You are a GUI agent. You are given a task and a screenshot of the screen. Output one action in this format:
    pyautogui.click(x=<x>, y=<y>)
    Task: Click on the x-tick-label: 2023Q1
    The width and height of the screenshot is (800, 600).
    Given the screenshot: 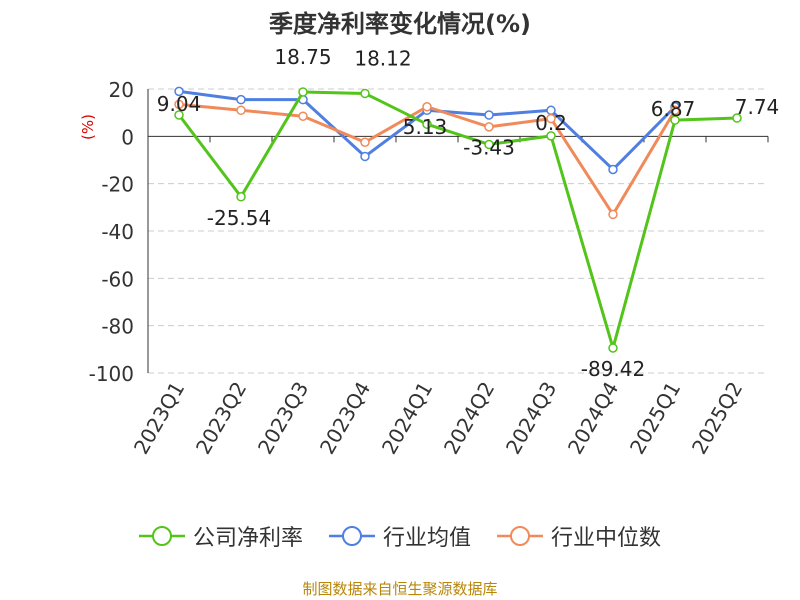 What is the action you would take?
    pyautogui.click(x=159, y=418)
    